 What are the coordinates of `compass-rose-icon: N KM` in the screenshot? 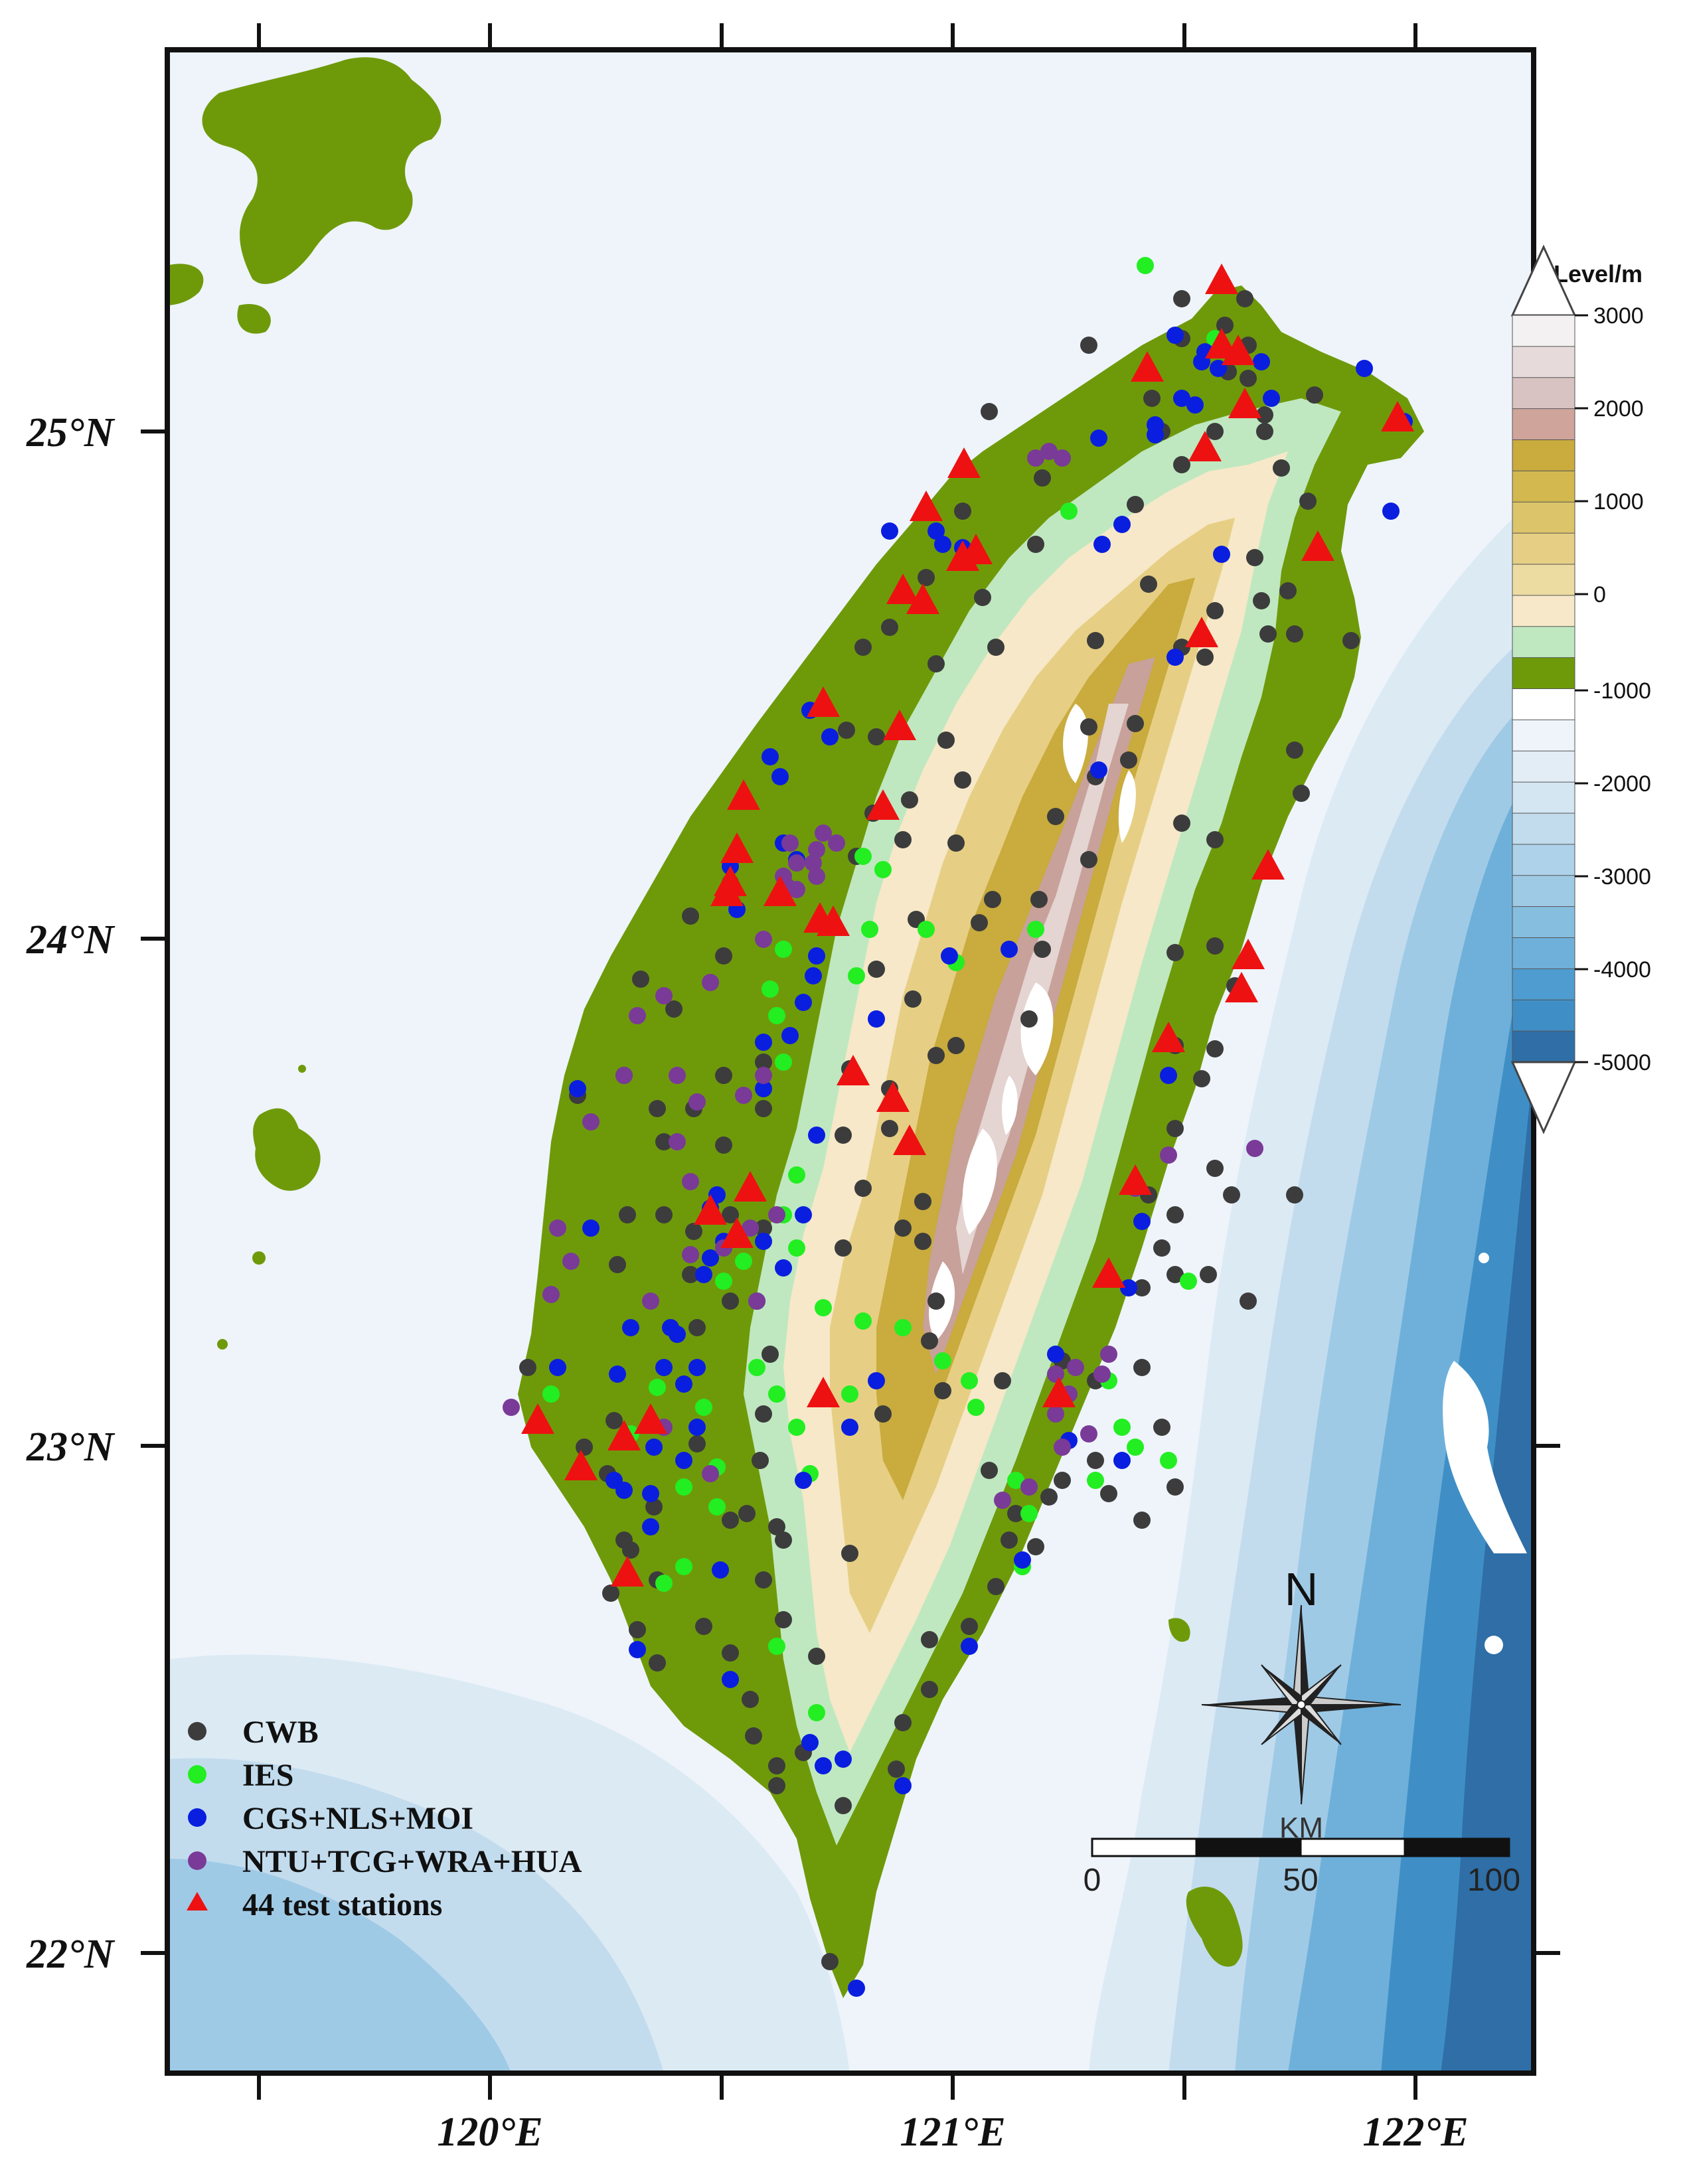 It's located at (1301, 1703).